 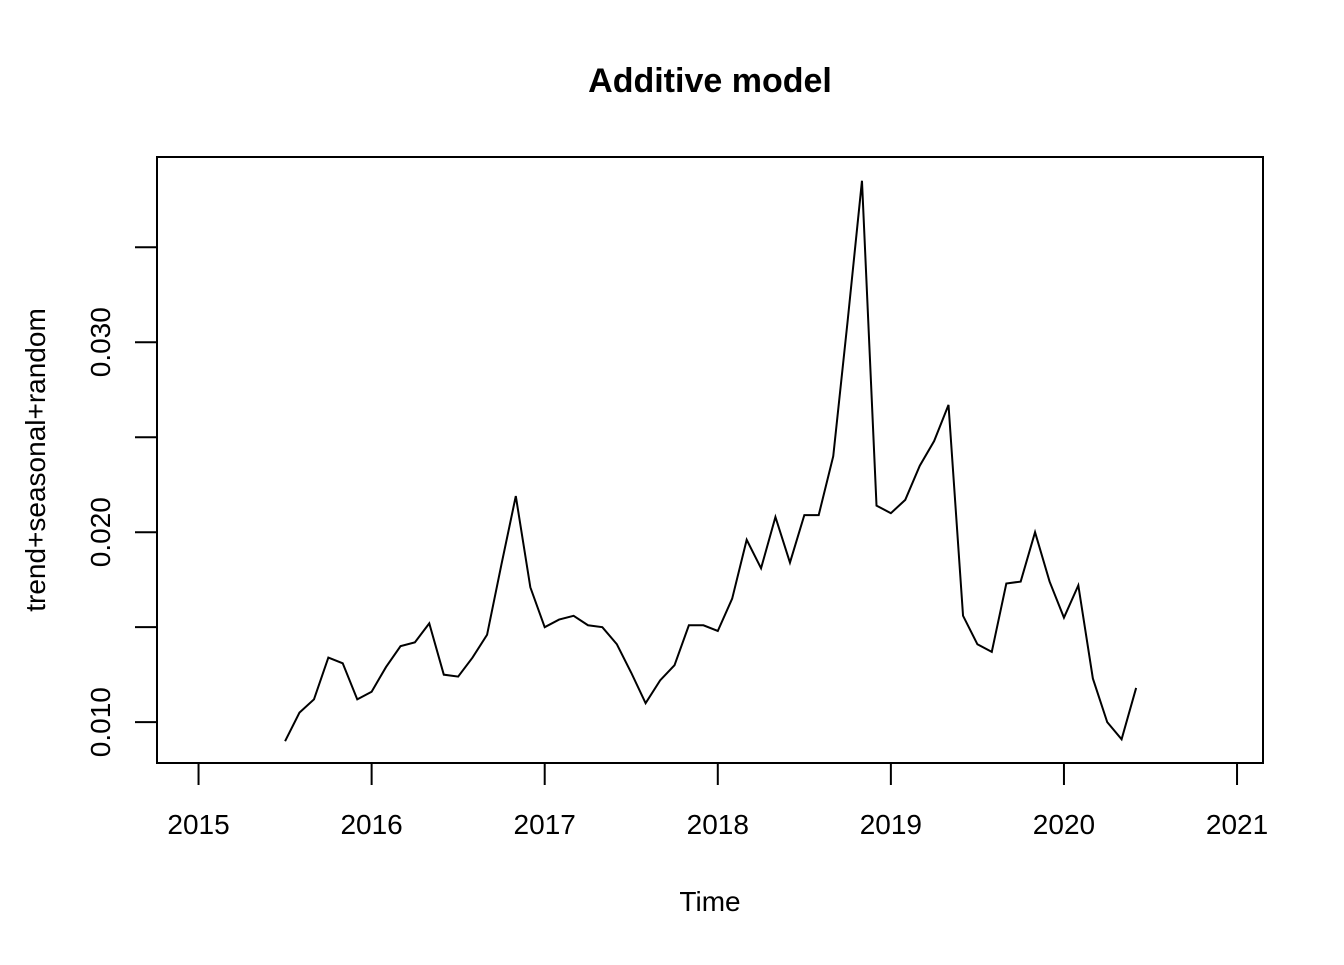 What do you see at coordinates (35, 460) in the screenshot?
I see `y-axis-title: trend+seasonal+random` at bounding box center [35, 460].